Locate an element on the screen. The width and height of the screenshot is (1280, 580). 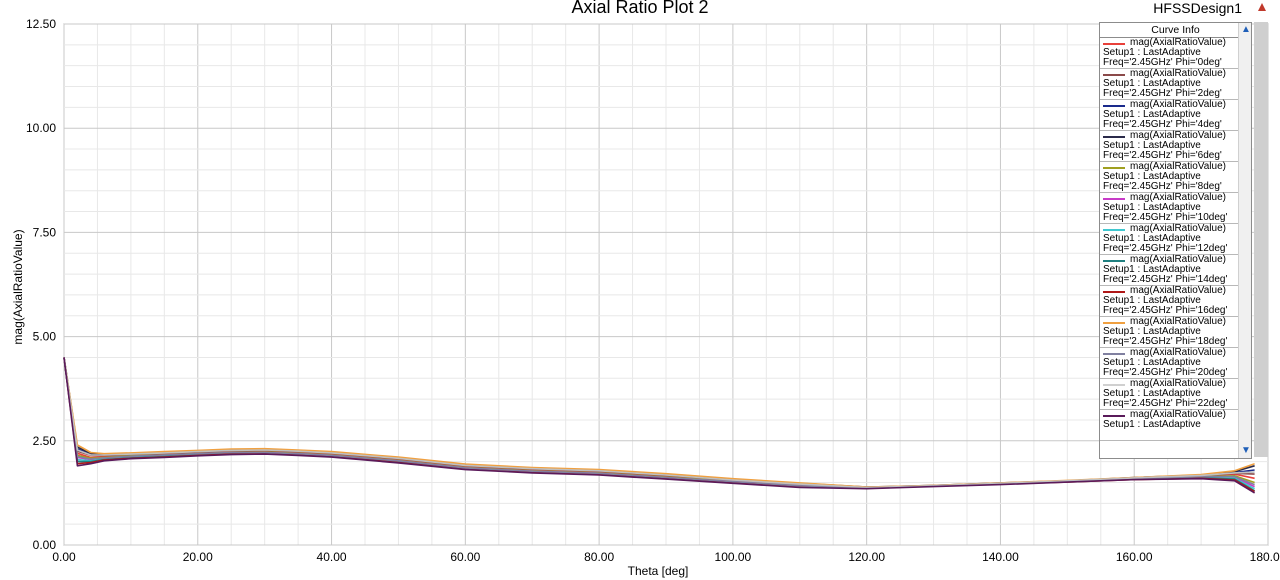
x-tick-label: 0.00 is located at coordinates (64, 557).